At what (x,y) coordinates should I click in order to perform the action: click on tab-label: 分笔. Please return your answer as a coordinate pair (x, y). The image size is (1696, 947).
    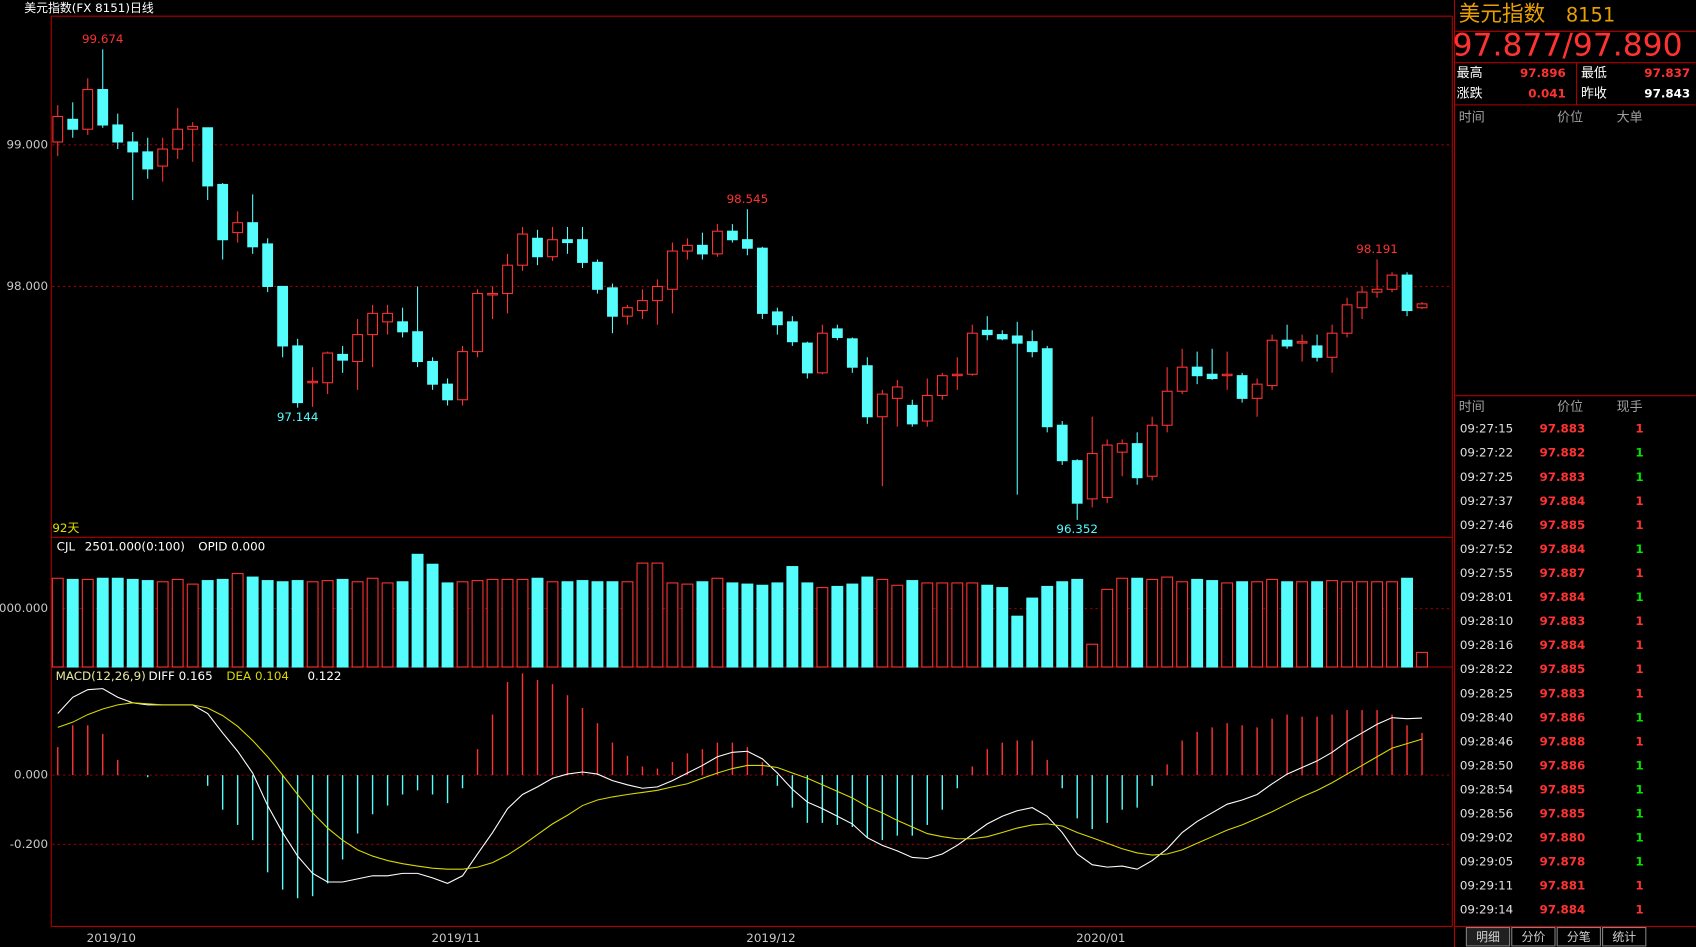
    Looking at the image, I should click on (1579, 937).